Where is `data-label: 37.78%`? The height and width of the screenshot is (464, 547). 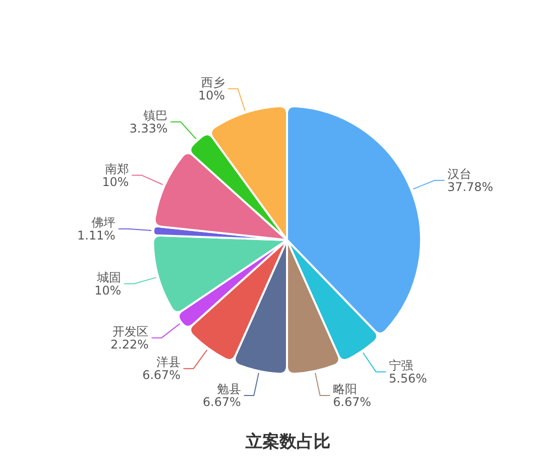 data-label: 37.78% is located at coordinates (470, 187).